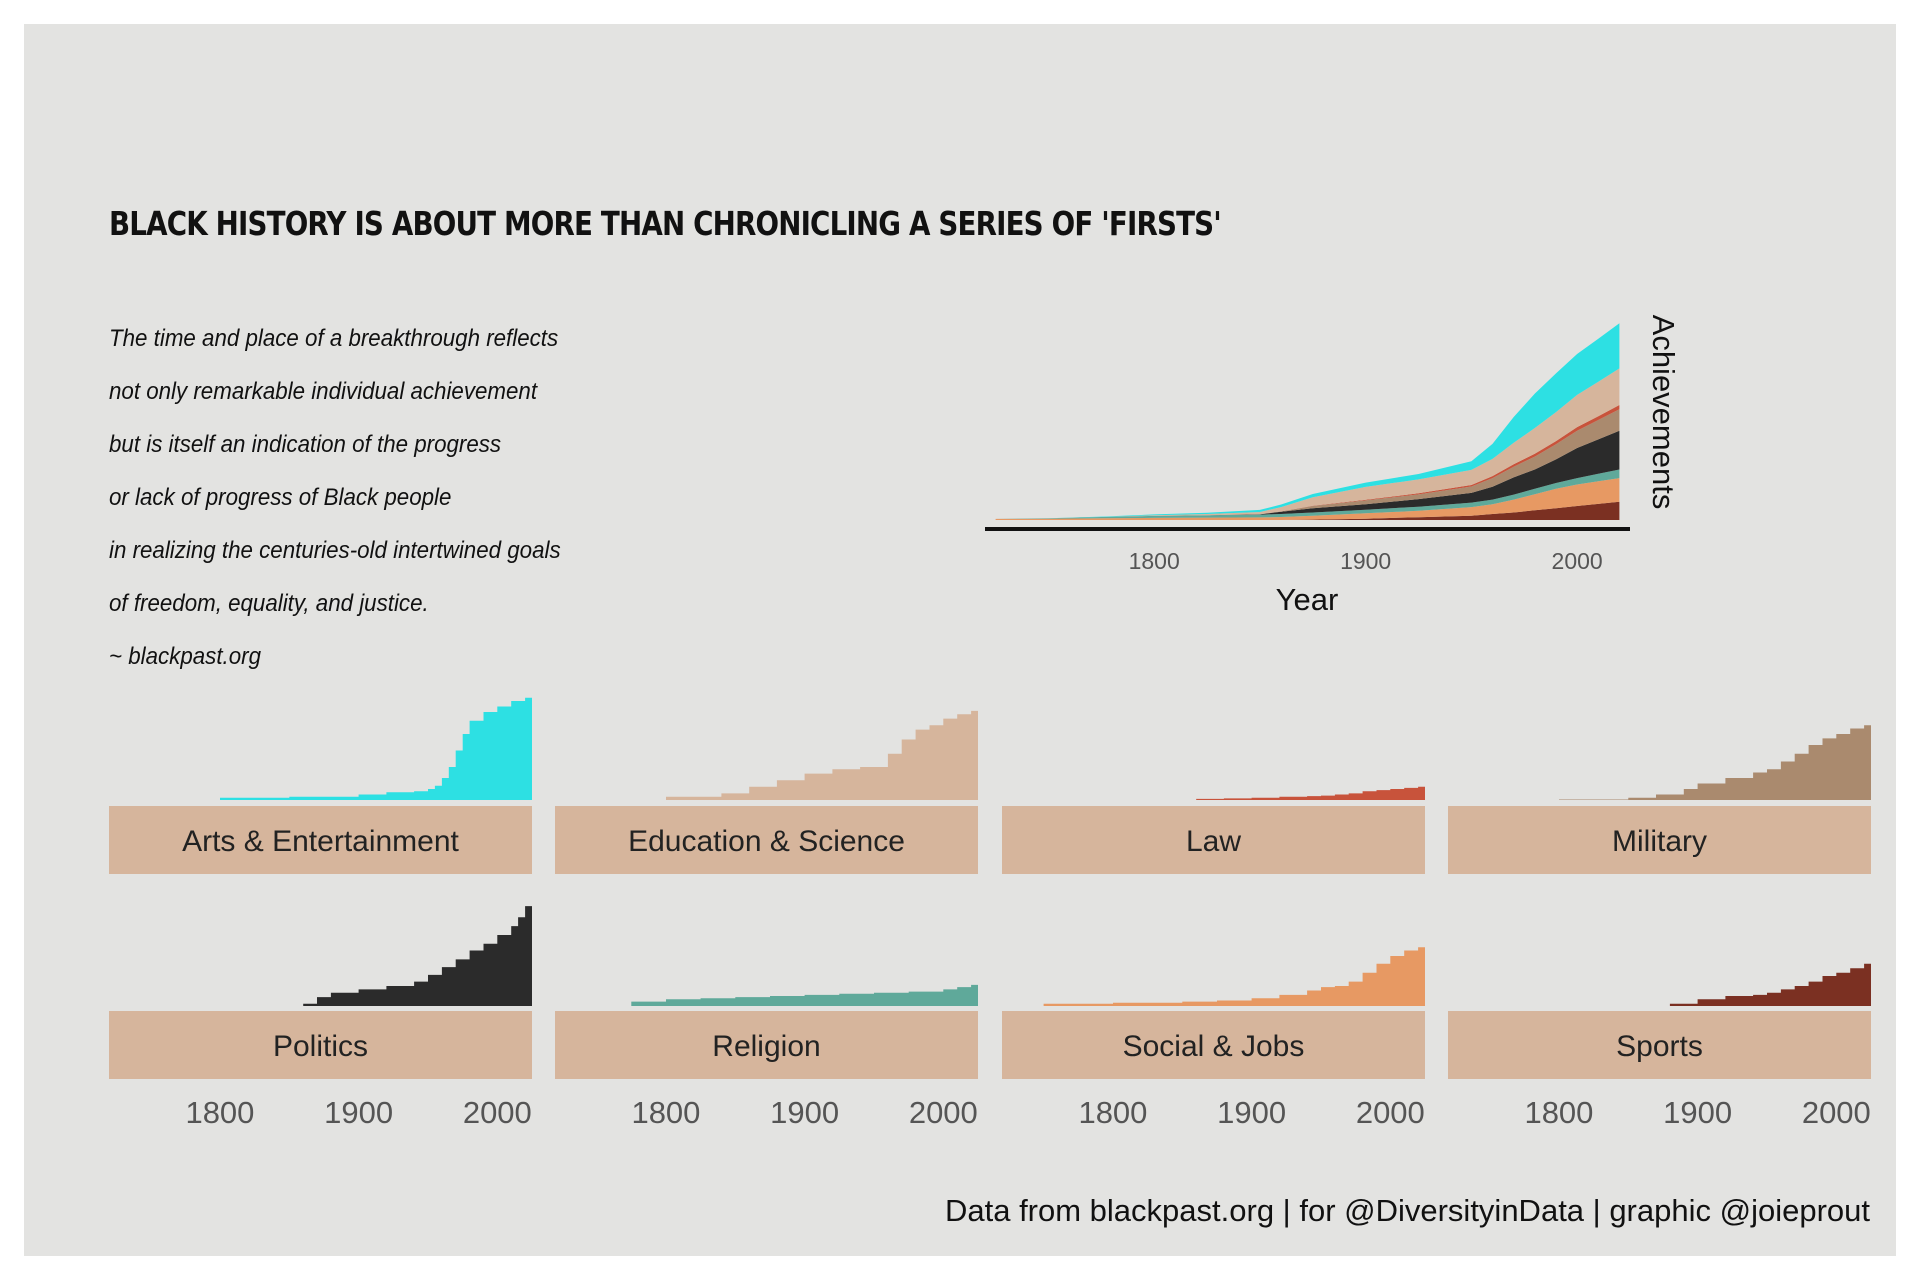 The image size is (1920, 1280). I want to click on area-series-social-and-jobs, so click(1307, 499).